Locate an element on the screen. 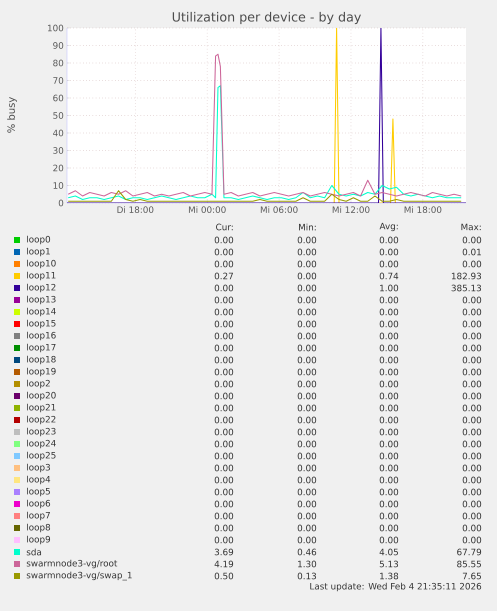  y-tick-label: 0 is located at coordinates (61, 203).